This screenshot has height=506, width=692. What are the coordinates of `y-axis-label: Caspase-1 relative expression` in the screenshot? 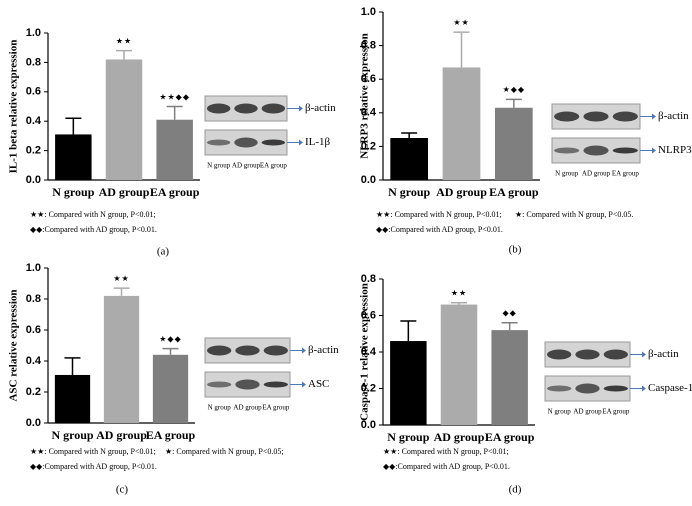 It's located at (365, 352).